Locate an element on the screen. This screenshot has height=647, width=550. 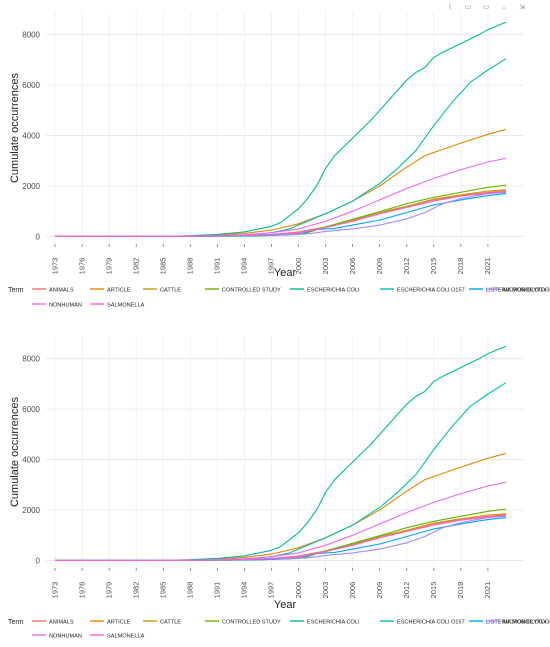
zoom-icon: ▭ is located at coordinates (468, 7).